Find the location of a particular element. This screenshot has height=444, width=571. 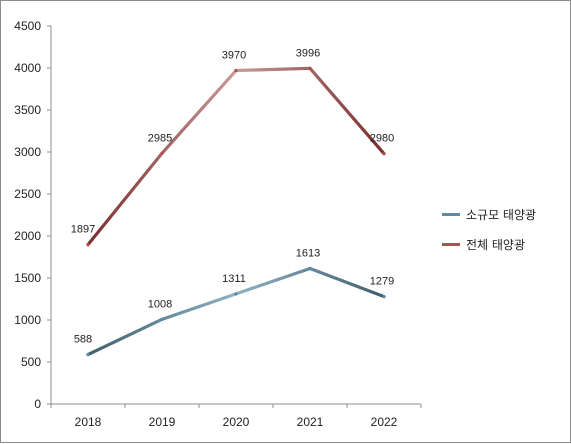

legend-swatch-small-solar is located at coordinates (451, 214).